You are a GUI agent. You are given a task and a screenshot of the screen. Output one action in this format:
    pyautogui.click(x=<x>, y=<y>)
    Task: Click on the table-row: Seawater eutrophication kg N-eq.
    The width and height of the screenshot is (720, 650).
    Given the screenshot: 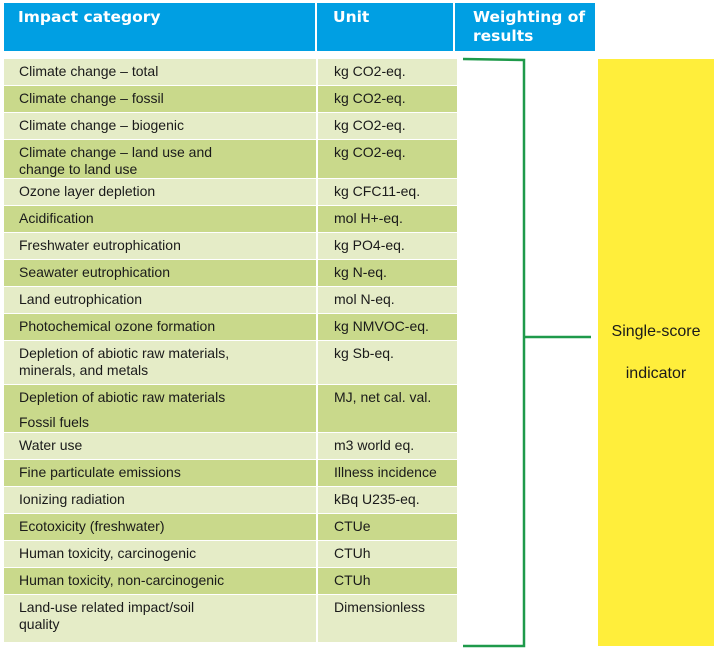 What is the action you would take?
    pyautogui.click(x=230, y=273)
    